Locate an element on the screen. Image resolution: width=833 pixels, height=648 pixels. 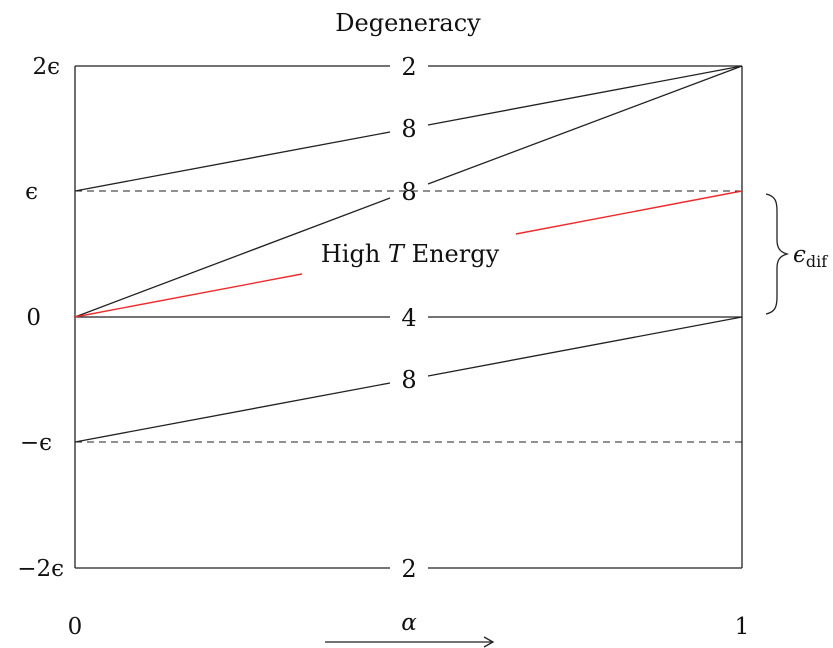
eps-dif-subscript: dif is located at coordinates (817, 261).